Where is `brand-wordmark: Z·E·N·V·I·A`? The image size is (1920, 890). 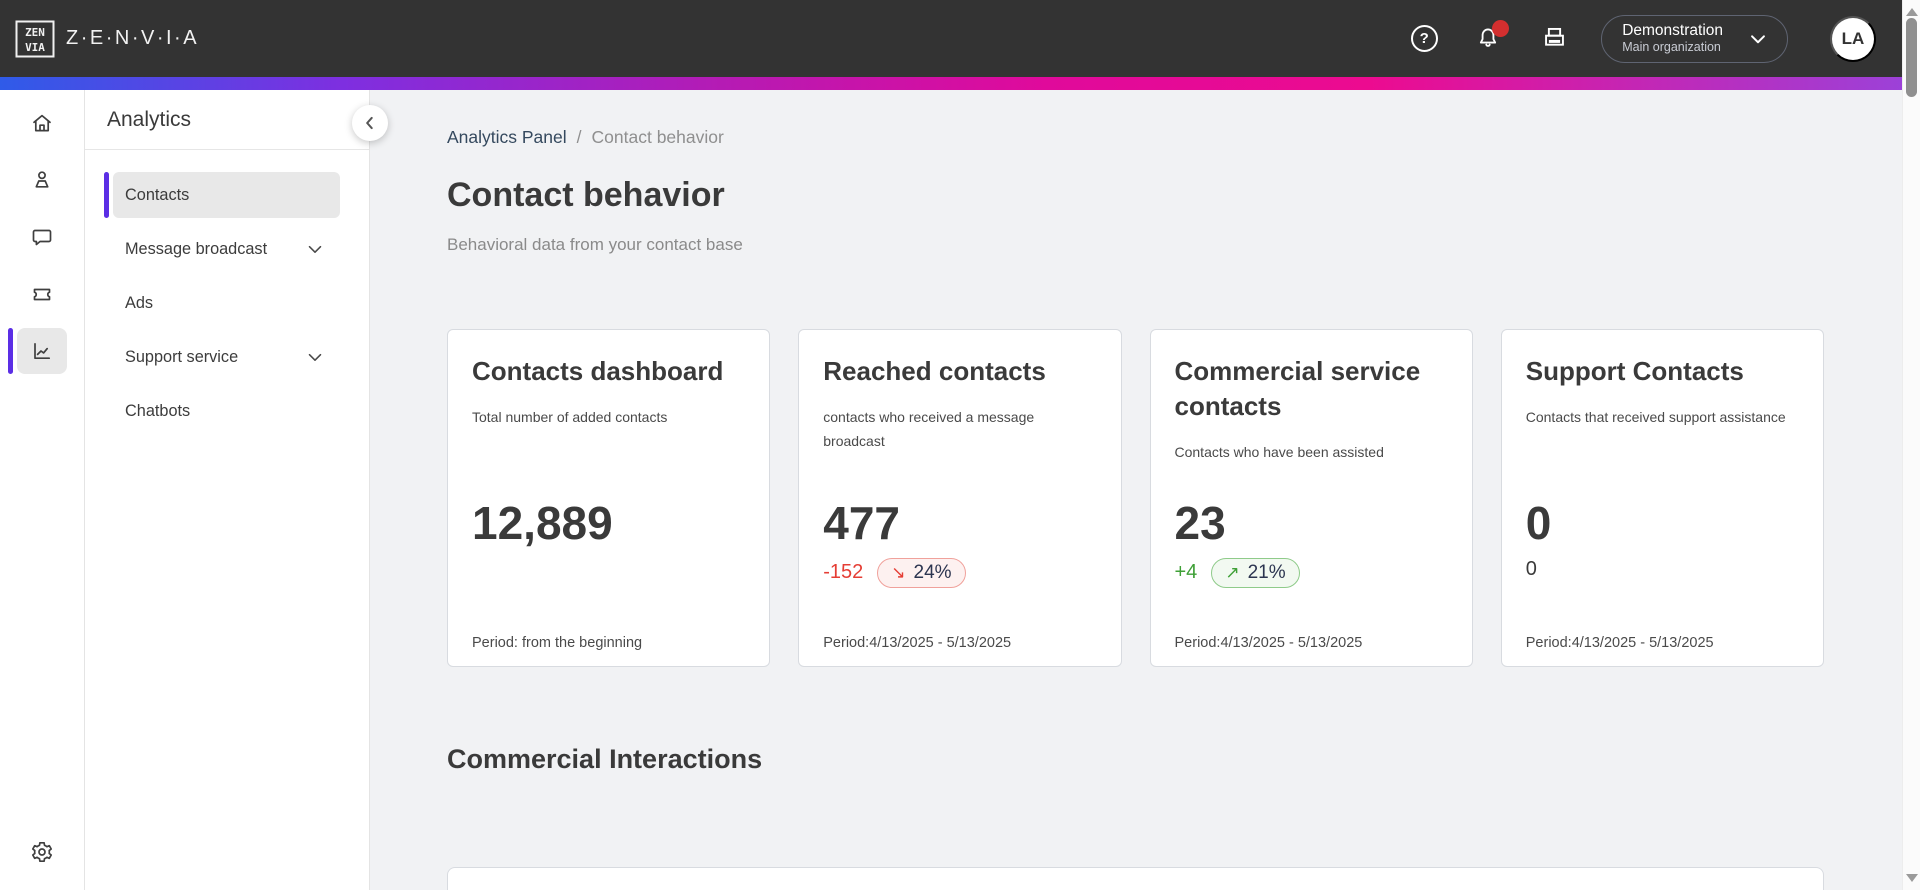
brand-wordmark: Z·E·N·V·I·A is located at coordinates (133, 38).